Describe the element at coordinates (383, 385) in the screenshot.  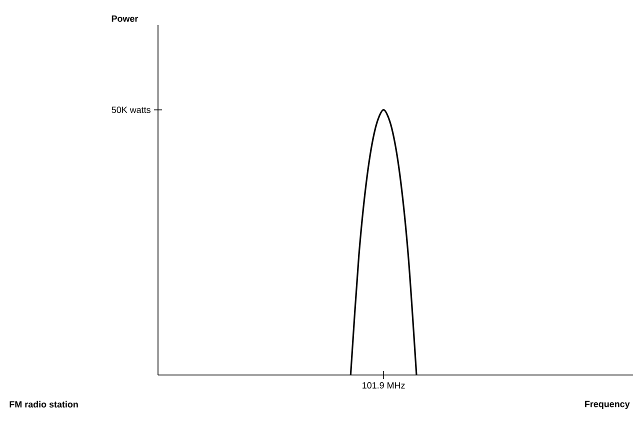
I see `text: 101.9 MHz` at that location.